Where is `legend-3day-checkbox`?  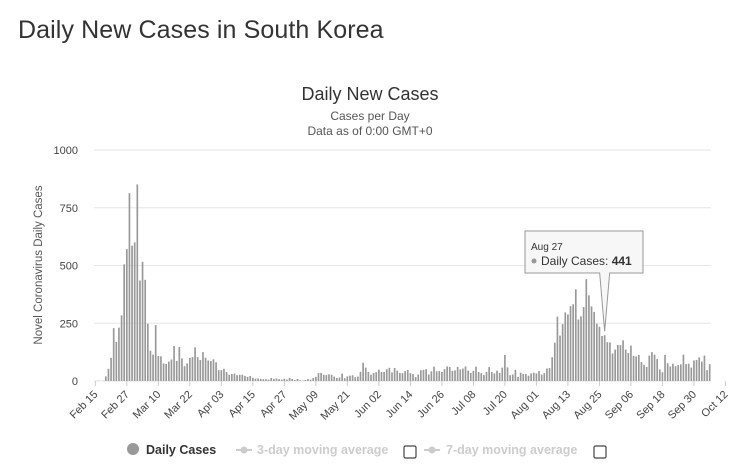
legend-3day-checkbox is located at coordinates (410, 452).